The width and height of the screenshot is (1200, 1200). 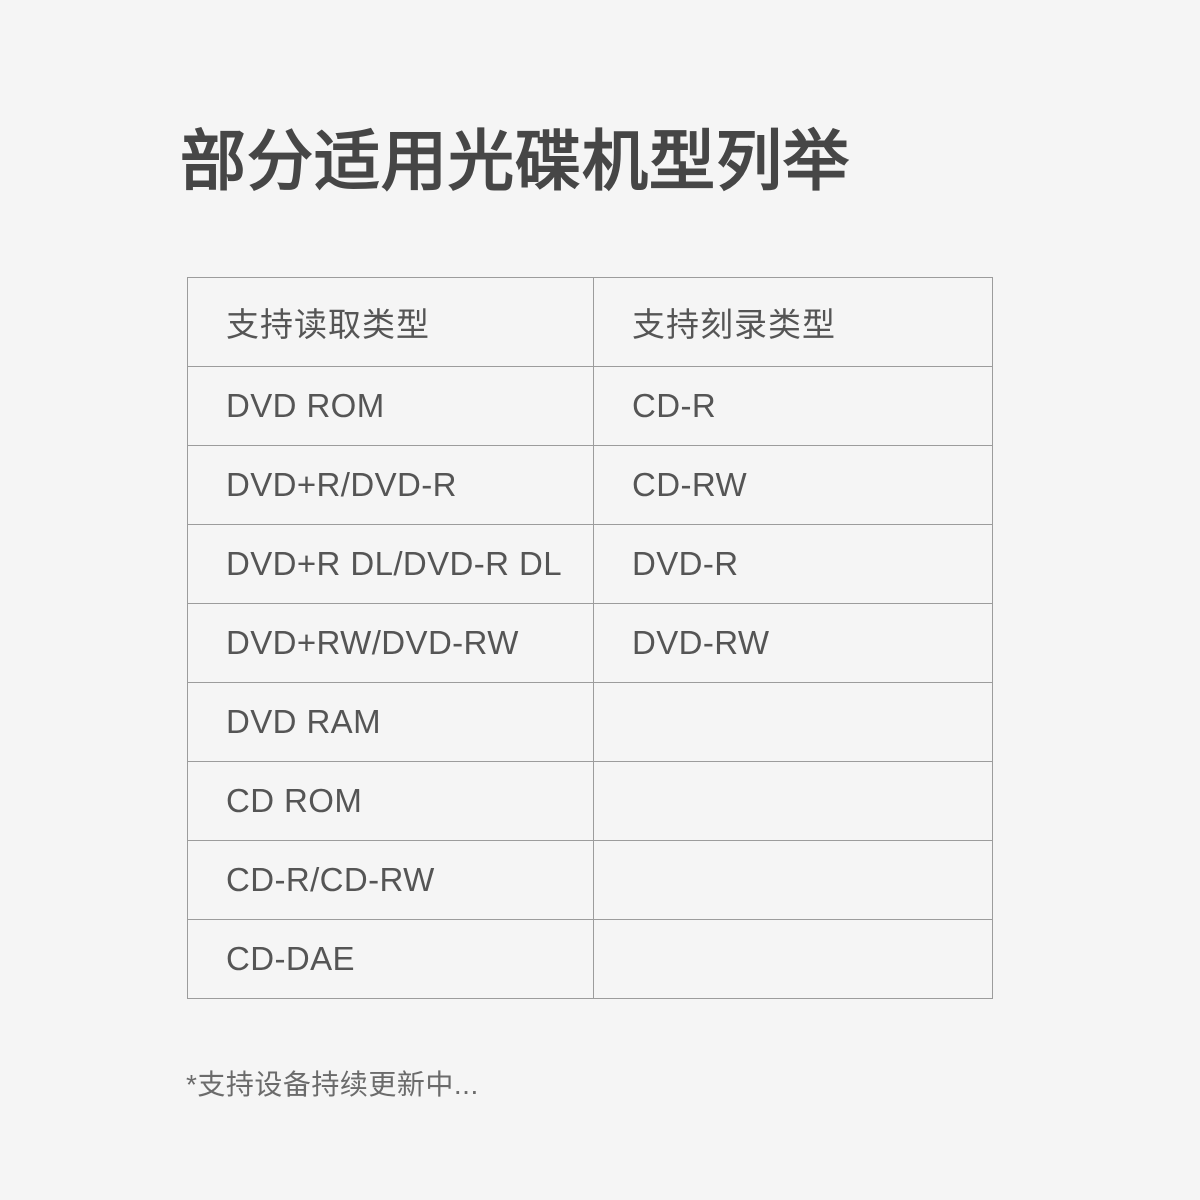 I want to click on table-row: DVD RAM, so click(x=590, y=722).